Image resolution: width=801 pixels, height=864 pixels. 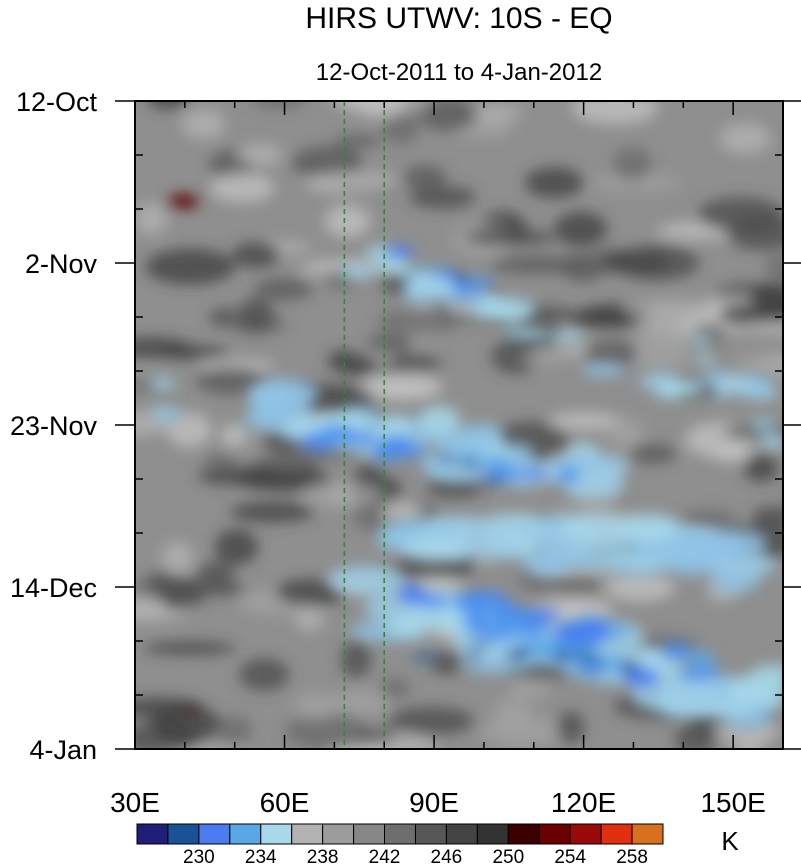 I want to click on colorbar-units: K, so click(x=730, y=841).